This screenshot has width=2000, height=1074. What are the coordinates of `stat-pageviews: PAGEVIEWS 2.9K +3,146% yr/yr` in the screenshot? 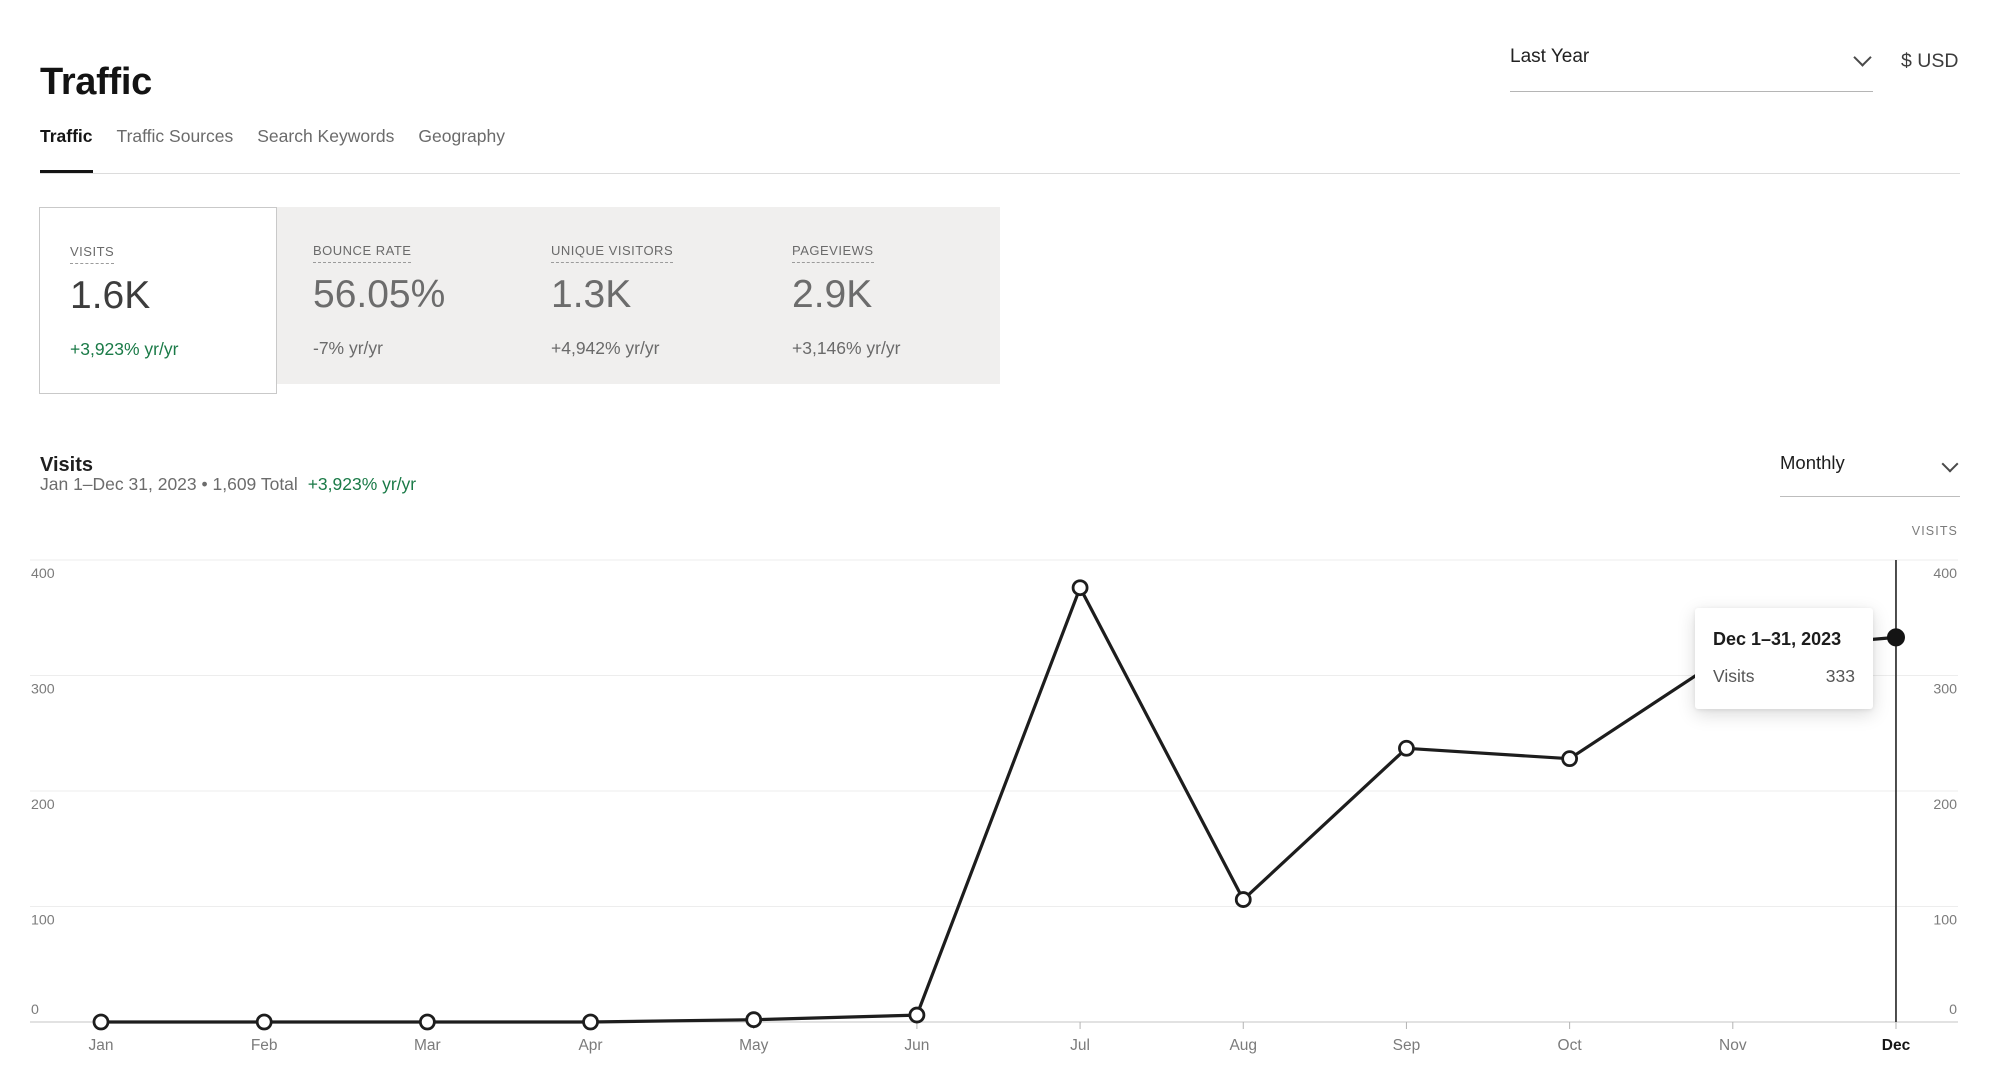 It's located at (846, 300).